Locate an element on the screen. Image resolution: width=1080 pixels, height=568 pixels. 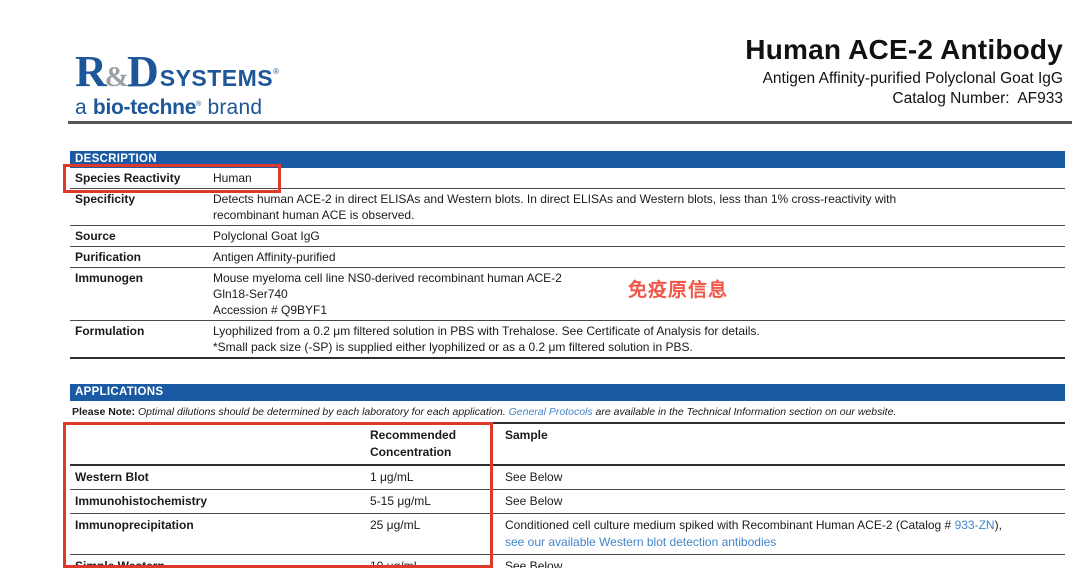
immunogen-info-annotation: 免疫原信息 is located at coordinates (678, 290).